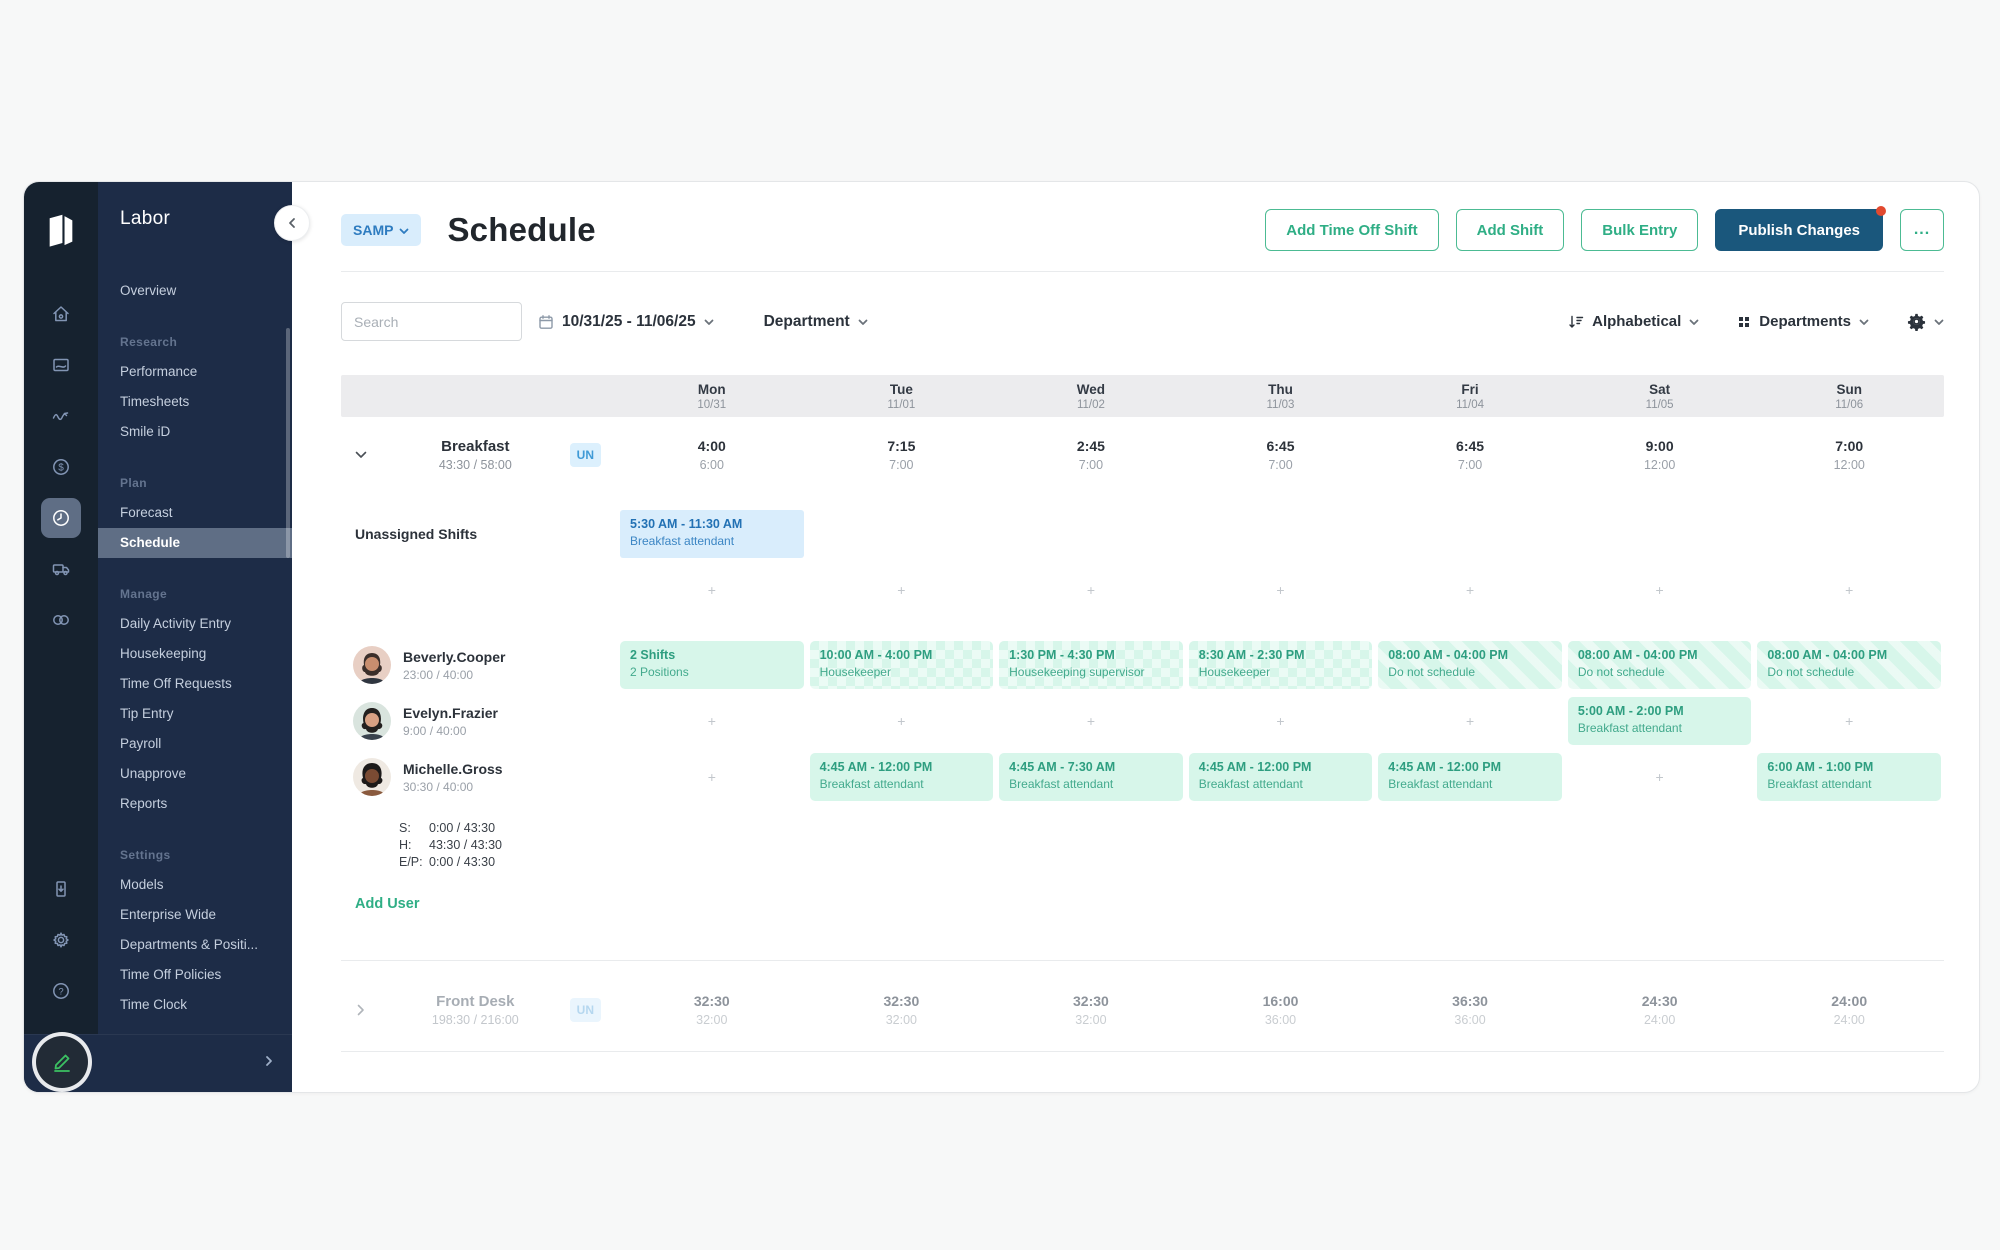 The image size is (2000, 1250). I want to click on sidebar-item-timesheets: Timesheets, so click(155, 401).